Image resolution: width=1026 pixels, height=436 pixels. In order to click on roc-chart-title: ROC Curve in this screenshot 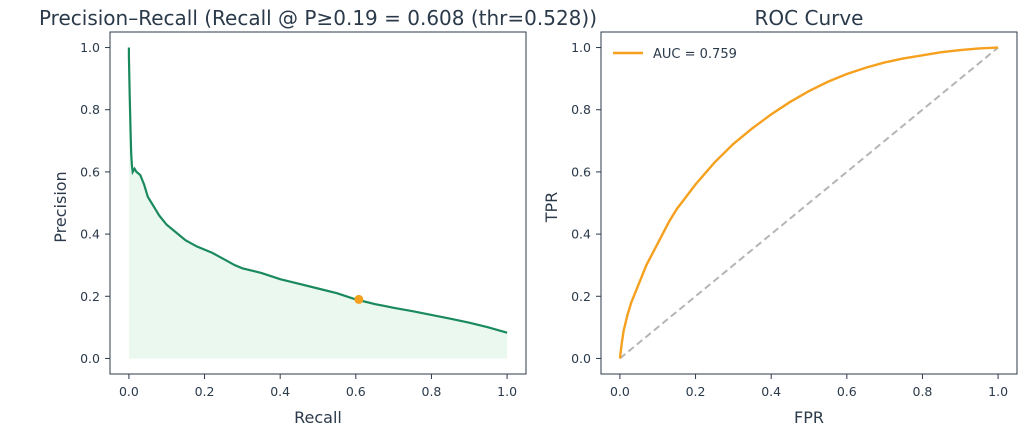, I will do `click(809, 18)`.